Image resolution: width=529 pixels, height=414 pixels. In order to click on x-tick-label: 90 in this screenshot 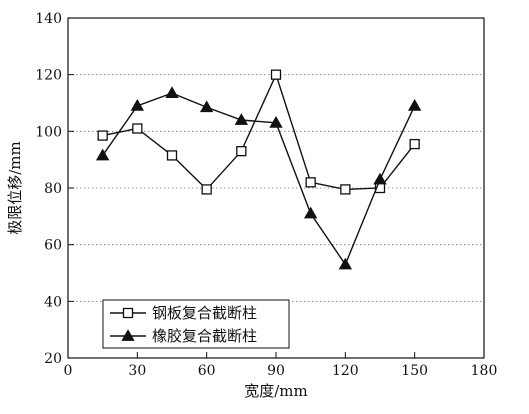, I will do `click(276, 371)`.